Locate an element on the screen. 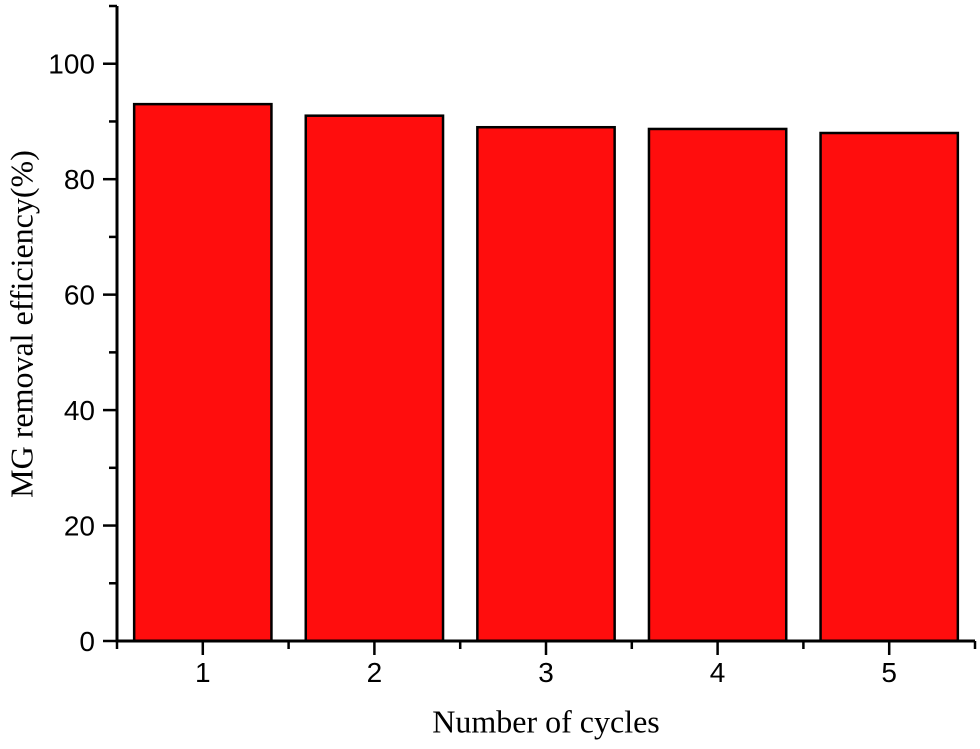  x-axis-title: Number of cycles is located at coordinates (546, 721).